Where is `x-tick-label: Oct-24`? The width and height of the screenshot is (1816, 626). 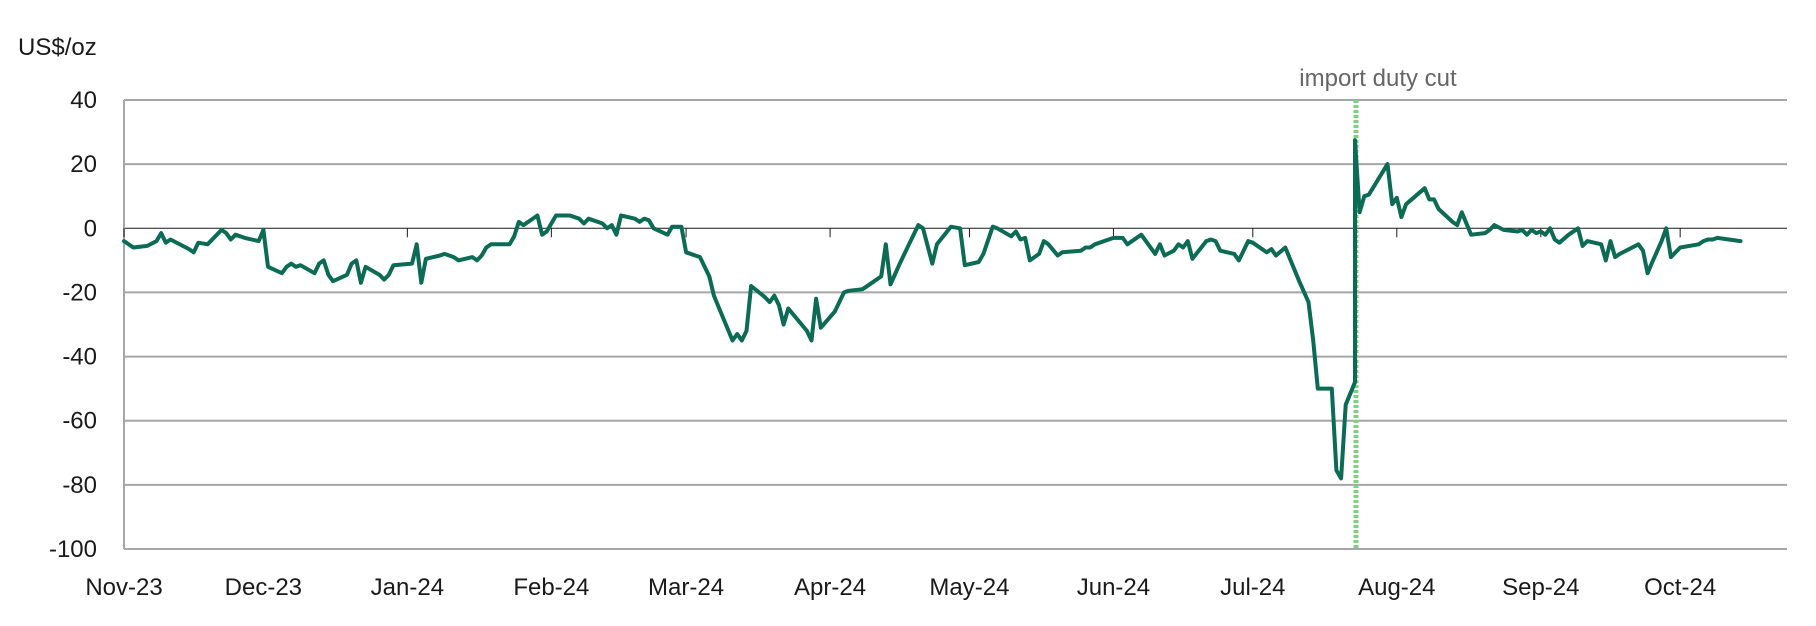
x-tick-label: Oct-24 is located at coordinates (1680, 587).